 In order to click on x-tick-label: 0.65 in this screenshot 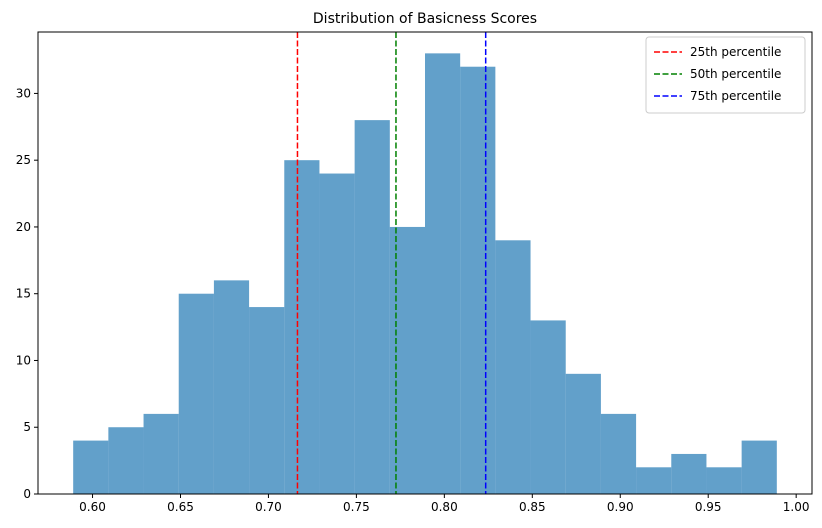, I will do `click(180, 507)`.